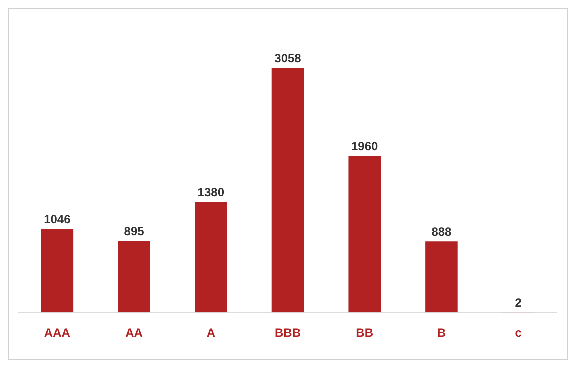 The height and width of the screenshot is (368, 576). What do you see at coordinates (211, 333) in the screenshot?
I see `x-tick-label: A` at bounding box center [211, 333].